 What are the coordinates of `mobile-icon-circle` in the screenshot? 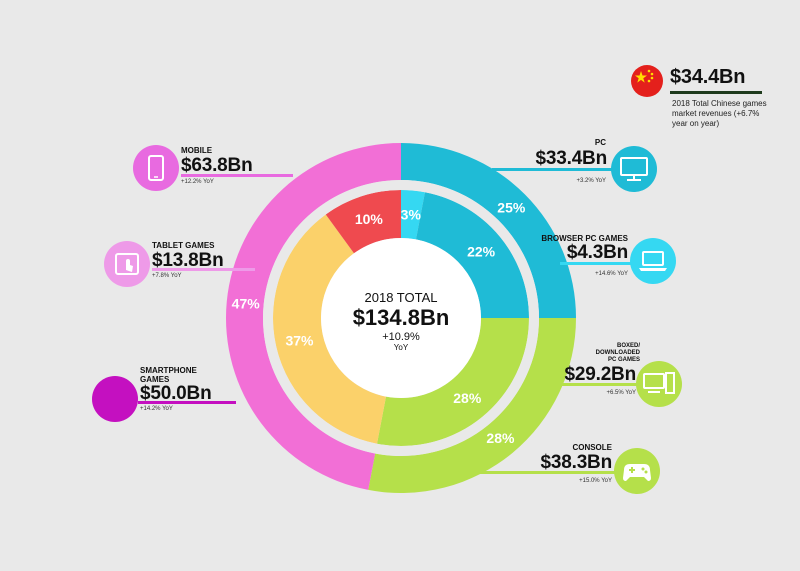 It's located at (156, 168).